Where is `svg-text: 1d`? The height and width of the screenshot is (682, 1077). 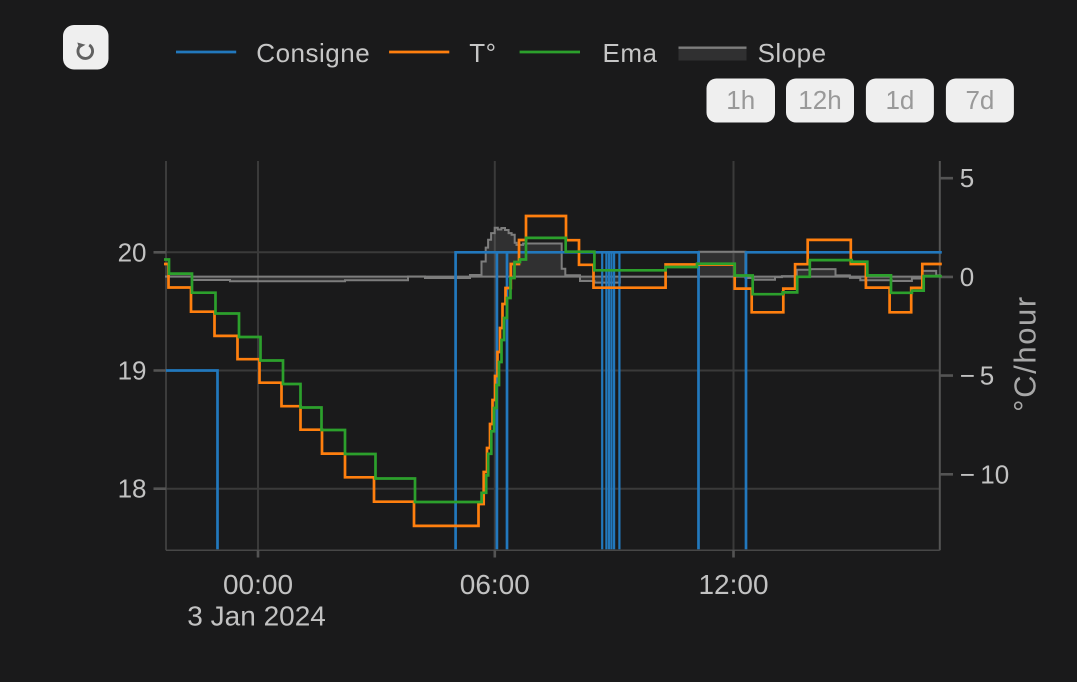
svg-text: 1d is located at coordinates (899, 100).